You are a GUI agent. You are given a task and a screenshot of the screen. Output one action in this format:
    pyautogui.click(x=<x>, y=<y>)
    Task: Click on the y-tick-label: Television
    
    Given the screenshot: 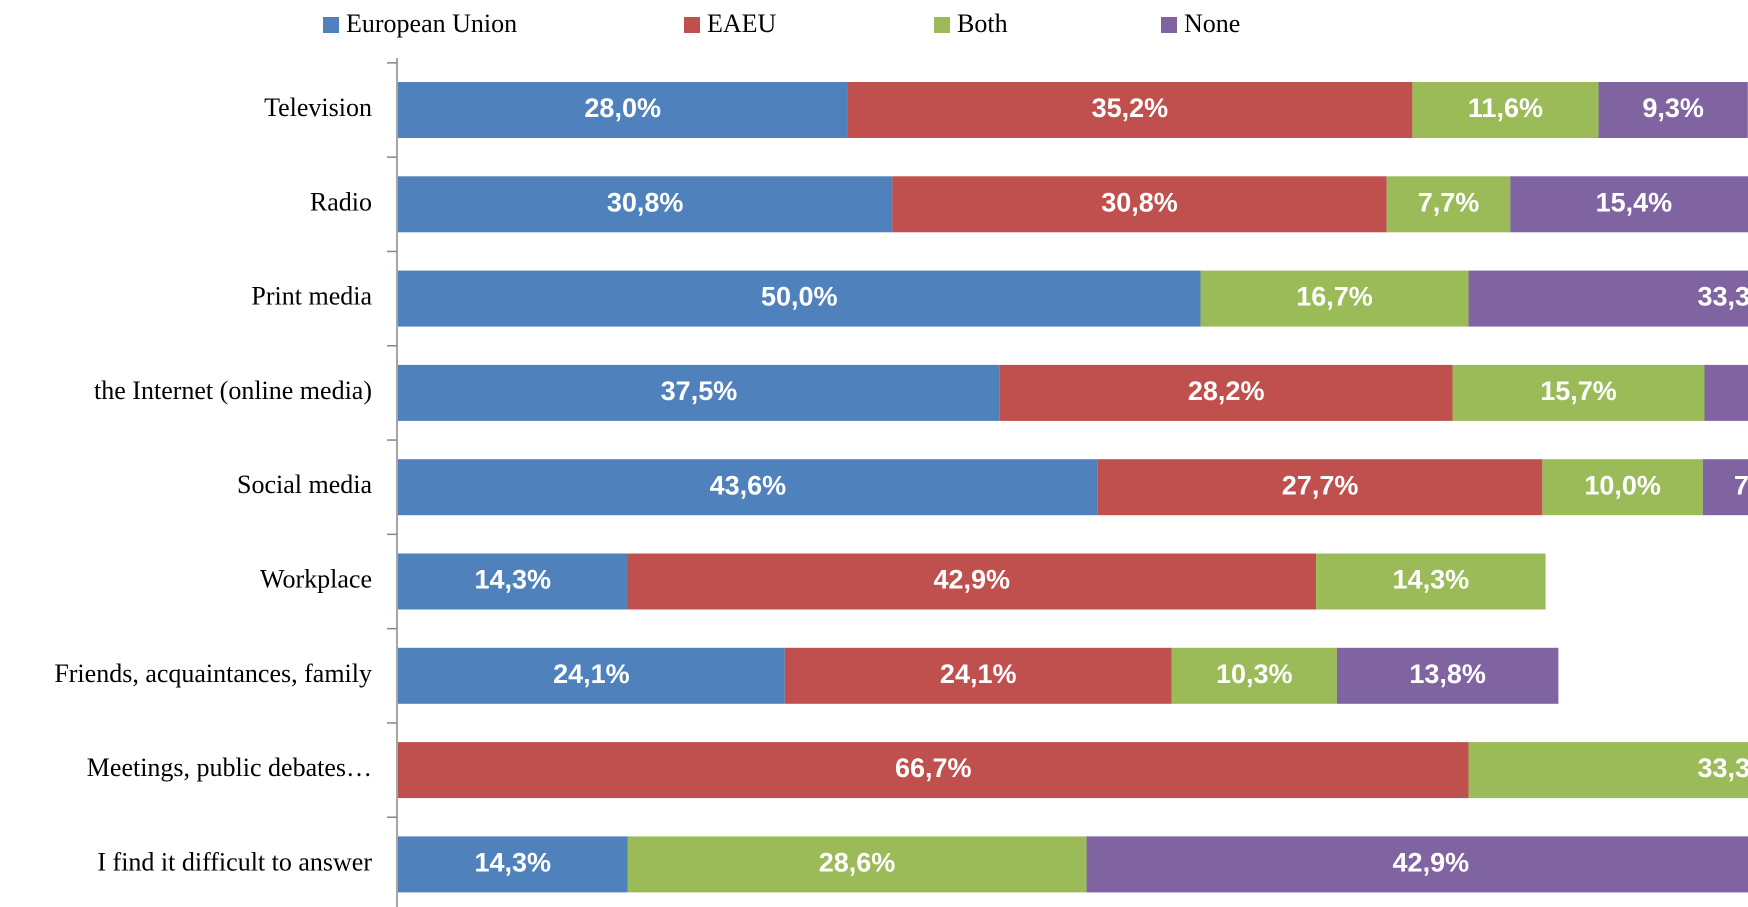 What is the action you would take?
    pyautogui.click(x=318, y=107)
    